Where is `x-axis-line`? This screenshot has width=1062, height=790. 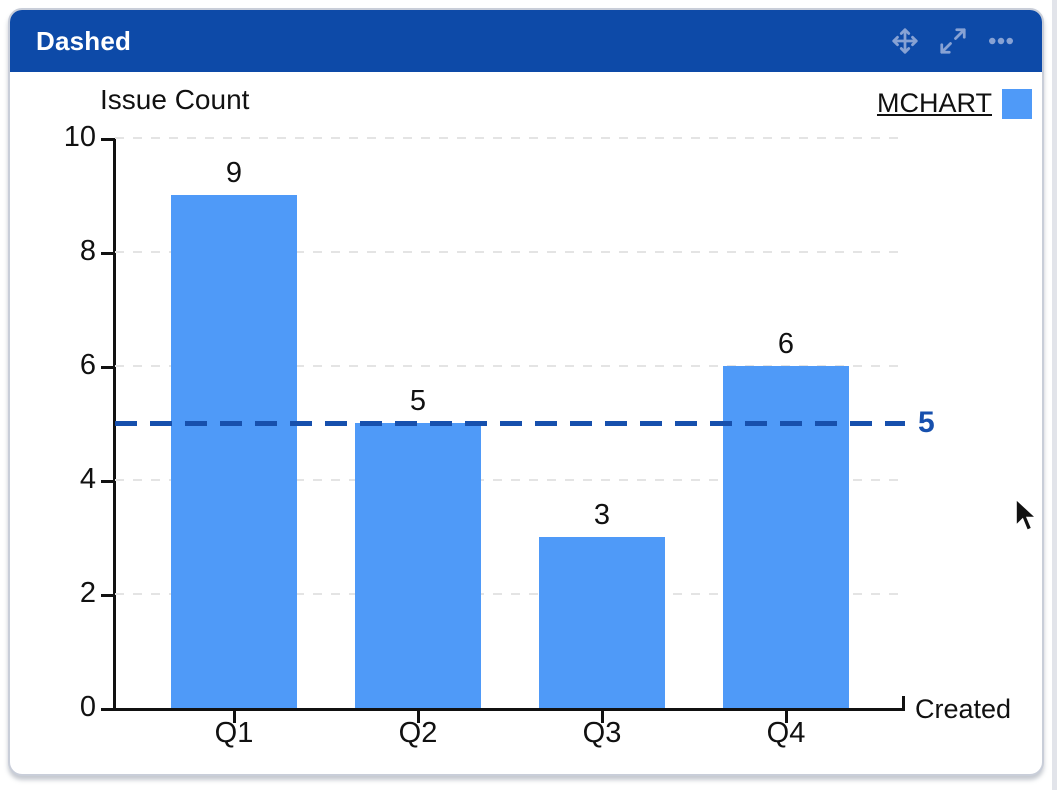
x-axis-line is located at coordinates (509, 709).